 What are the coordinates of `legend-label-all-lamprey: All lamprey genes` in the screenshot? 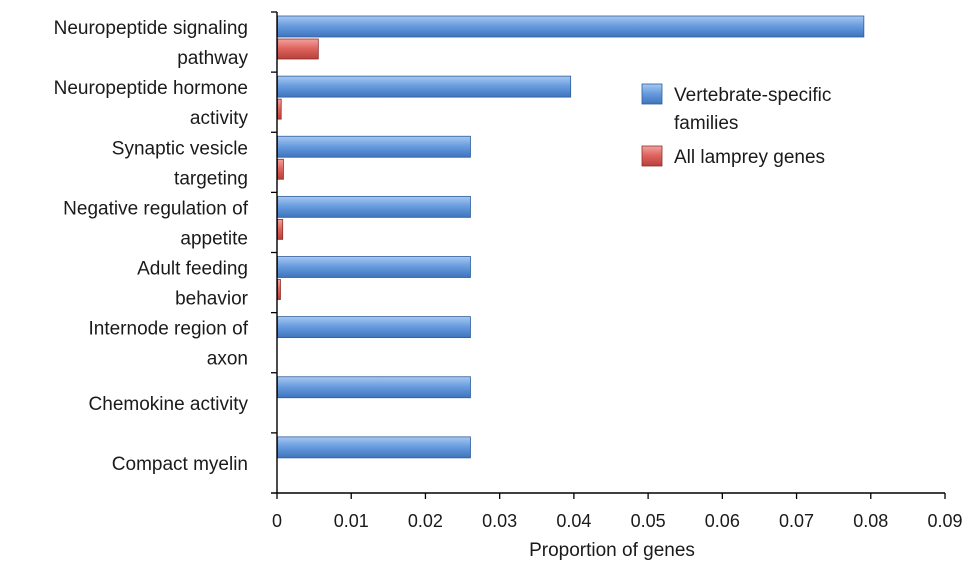 It's located at (749, 157).